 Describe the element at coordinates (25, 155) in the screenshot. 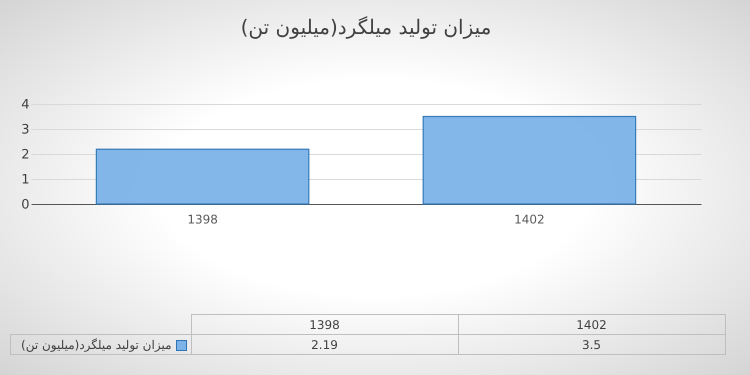

I see `y-tick-label: 2` at that location.